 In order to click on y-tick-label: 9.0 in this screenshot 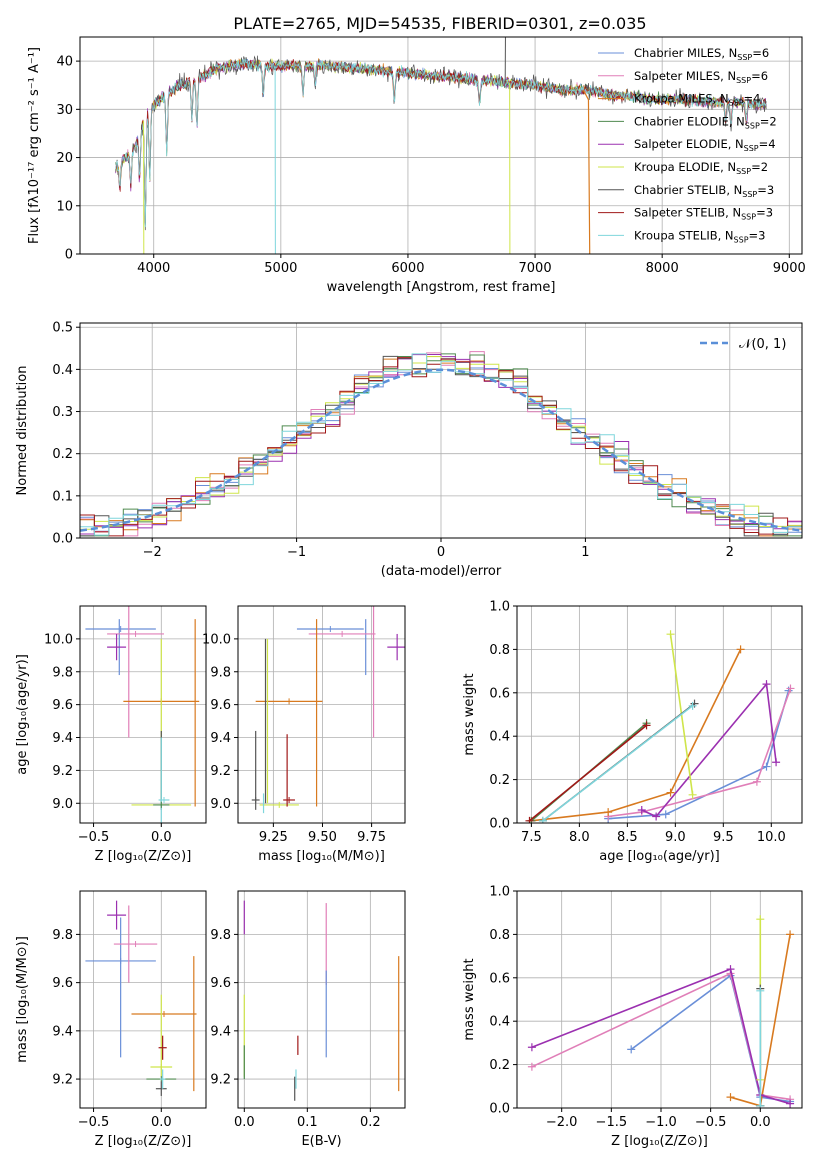, I will do `click(220, 804)`.